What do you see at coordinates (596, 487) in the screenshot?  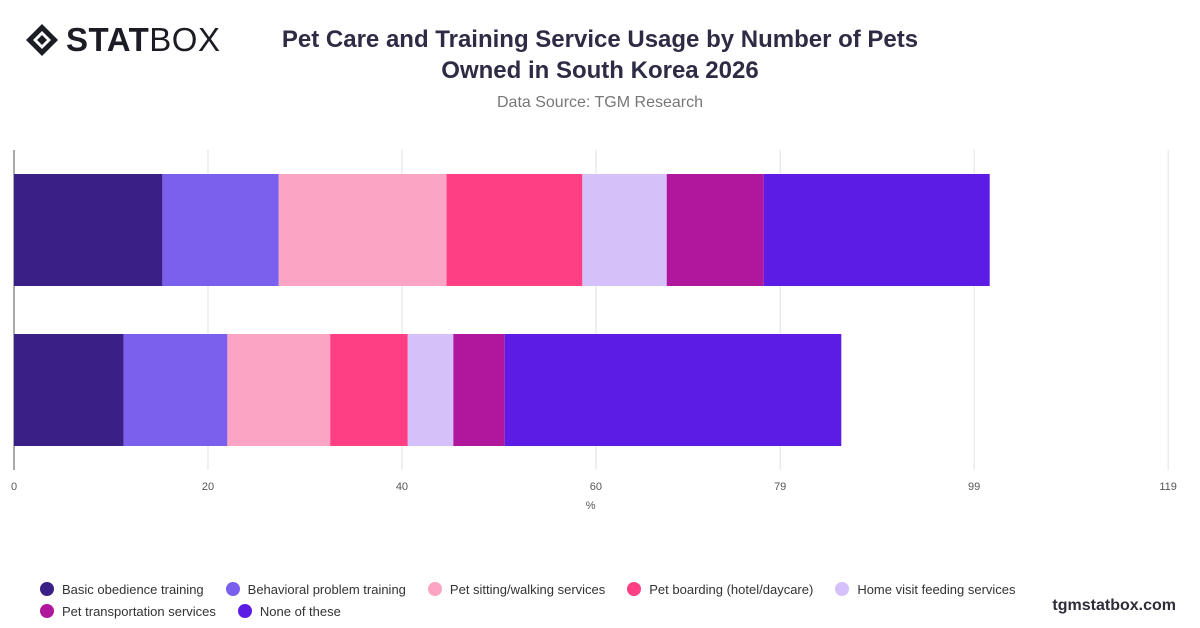 I see `x-tick-label: 60` at bounding box center [596, 487].